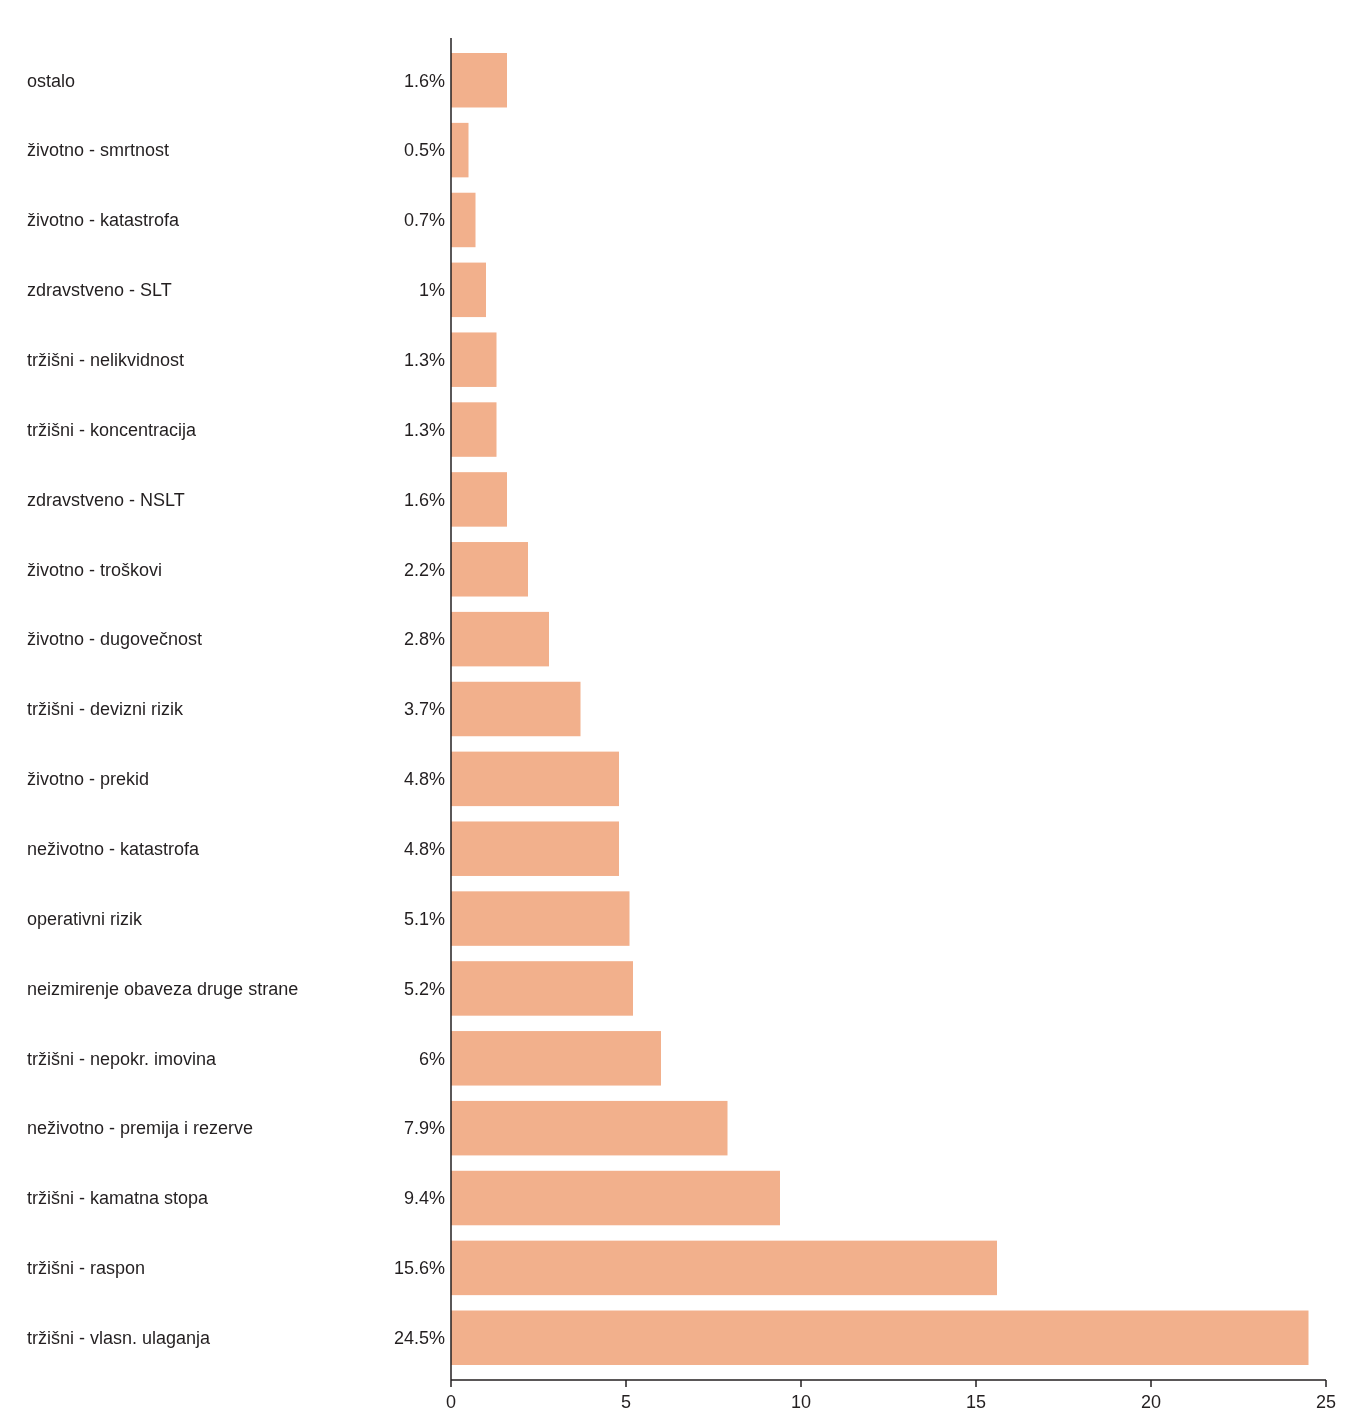 Image resolution: width=1350 pixels, height=1423 pixels. Describe the element at coordinates (114, 849) in the screenshot. I see `y-tick-label: neživotno - katastrofa` at that location.